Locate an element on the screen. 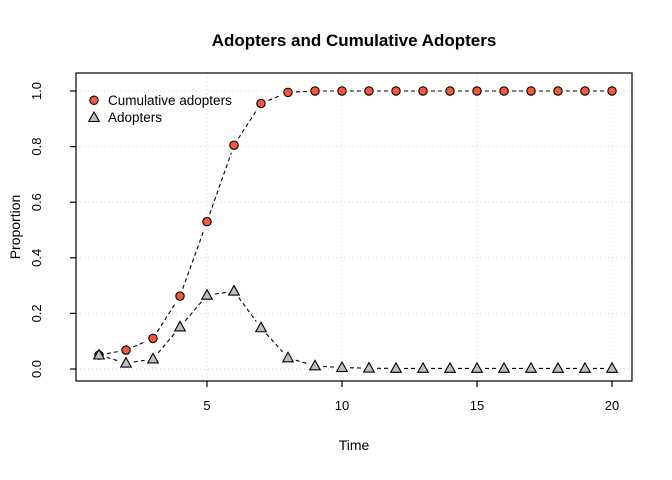 The width and height of the screenshot is (672, 480). legend-circle-icon is located at coordinates (94, 100).